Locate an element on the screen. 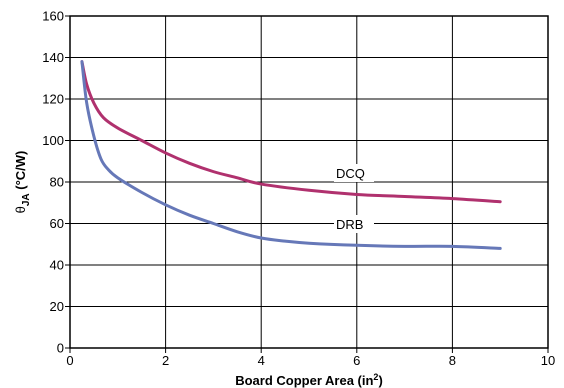  x-tick-label: 10 is located at coordinates (548, 360).